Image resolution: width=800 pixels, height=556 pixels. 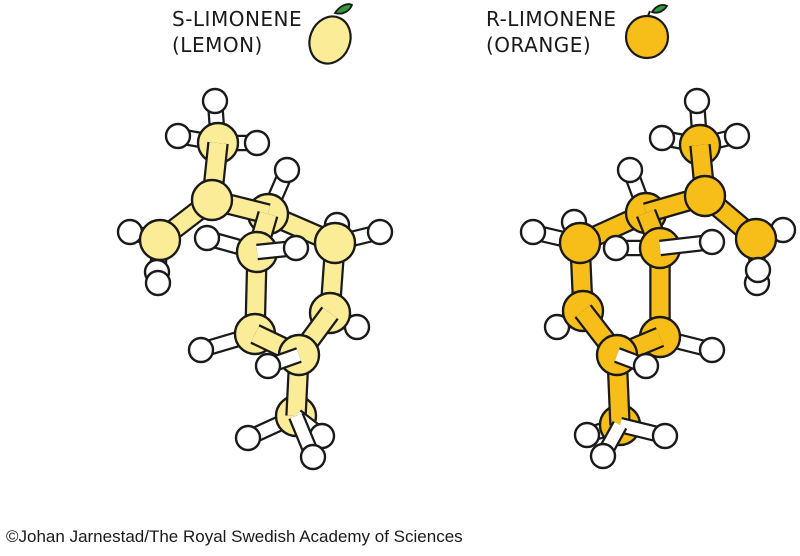 What do you see at coordinates (578, 32) in the screenshot?
I see `r-limonene-header: R-LIMONENE (ORANGE)` at bounding box center [578, 32].